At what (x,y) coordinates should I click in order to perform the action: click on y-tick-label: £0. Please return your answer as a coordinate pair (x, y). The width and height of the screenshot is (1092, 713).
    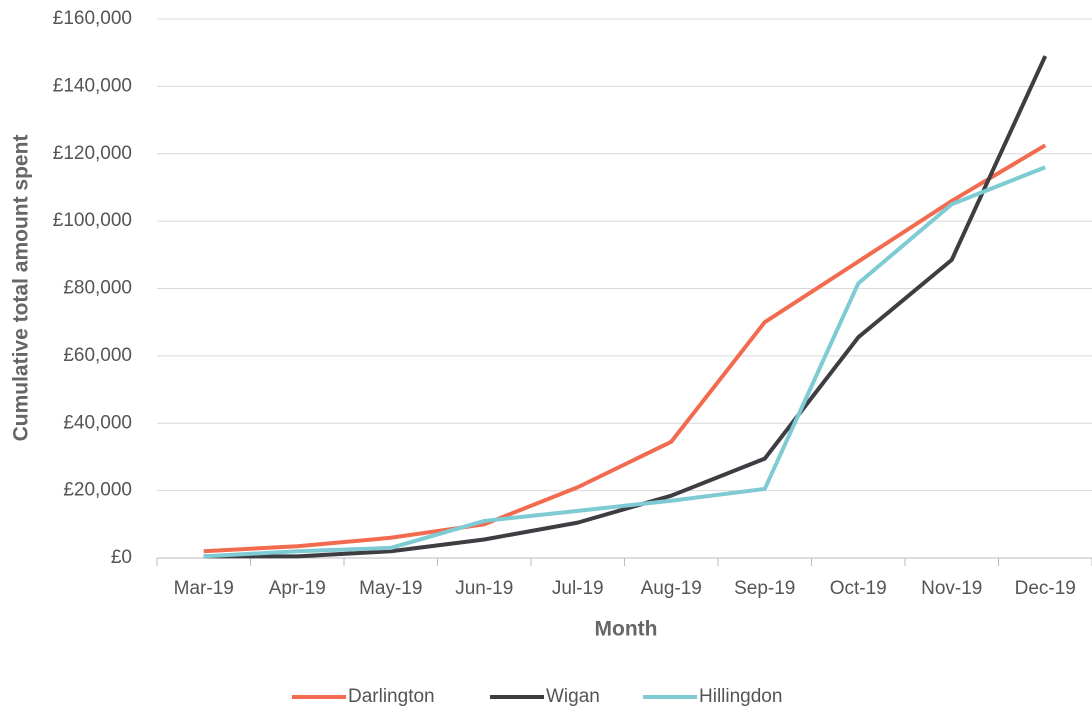
    Looking at the image, I should click on (121, 557).